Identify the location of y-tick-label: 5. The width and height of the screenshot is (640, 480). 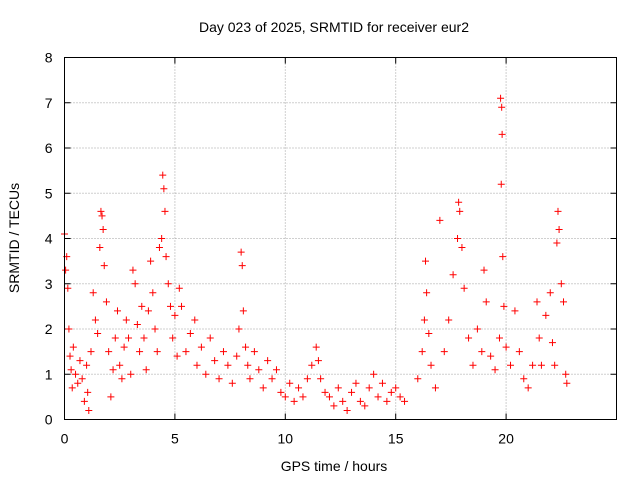
(49, 193).